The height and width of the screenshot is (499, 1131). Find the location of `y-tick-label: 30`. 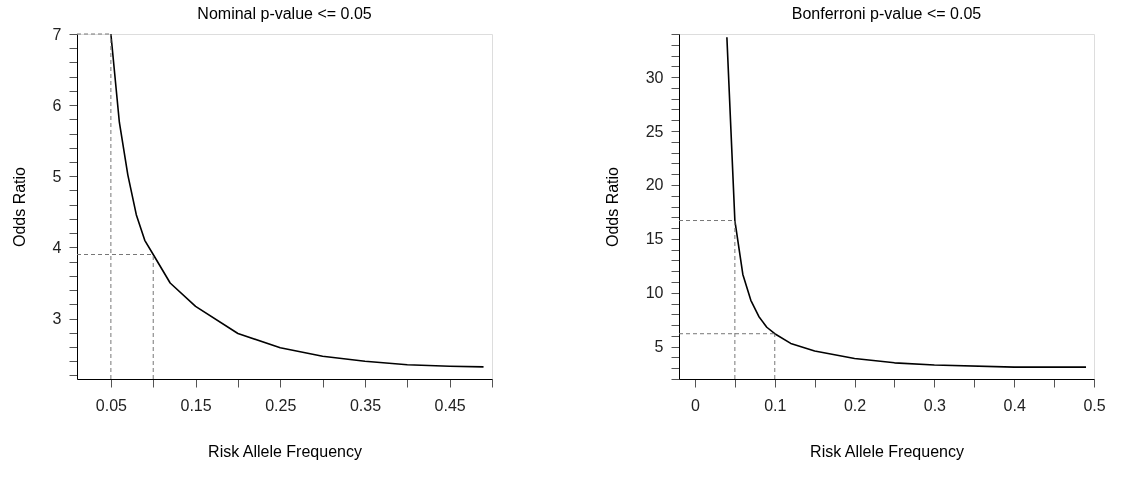

y-tick-label: 30 is located at coordinates (654, 77).